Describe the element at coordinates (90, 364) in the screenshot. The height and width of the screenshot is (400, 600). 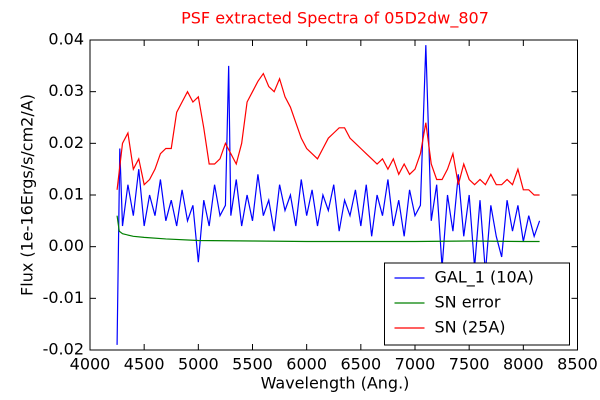
I see `x-tick-label: 4000` at that location.